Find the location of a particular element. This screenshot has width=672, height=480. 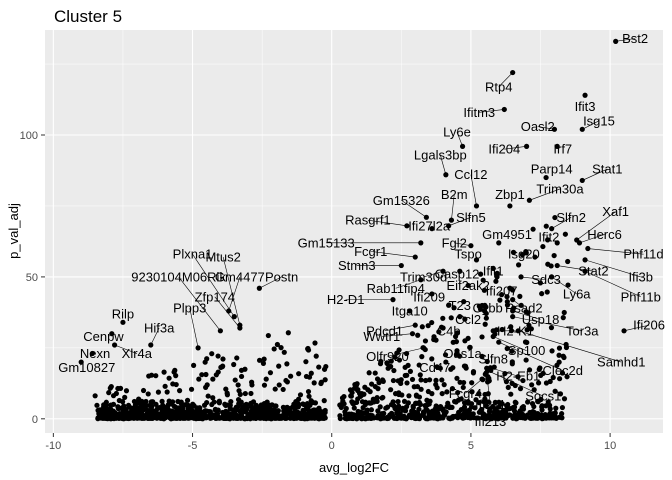

x-tick-label: 5 is located at coordinates (471, 446).